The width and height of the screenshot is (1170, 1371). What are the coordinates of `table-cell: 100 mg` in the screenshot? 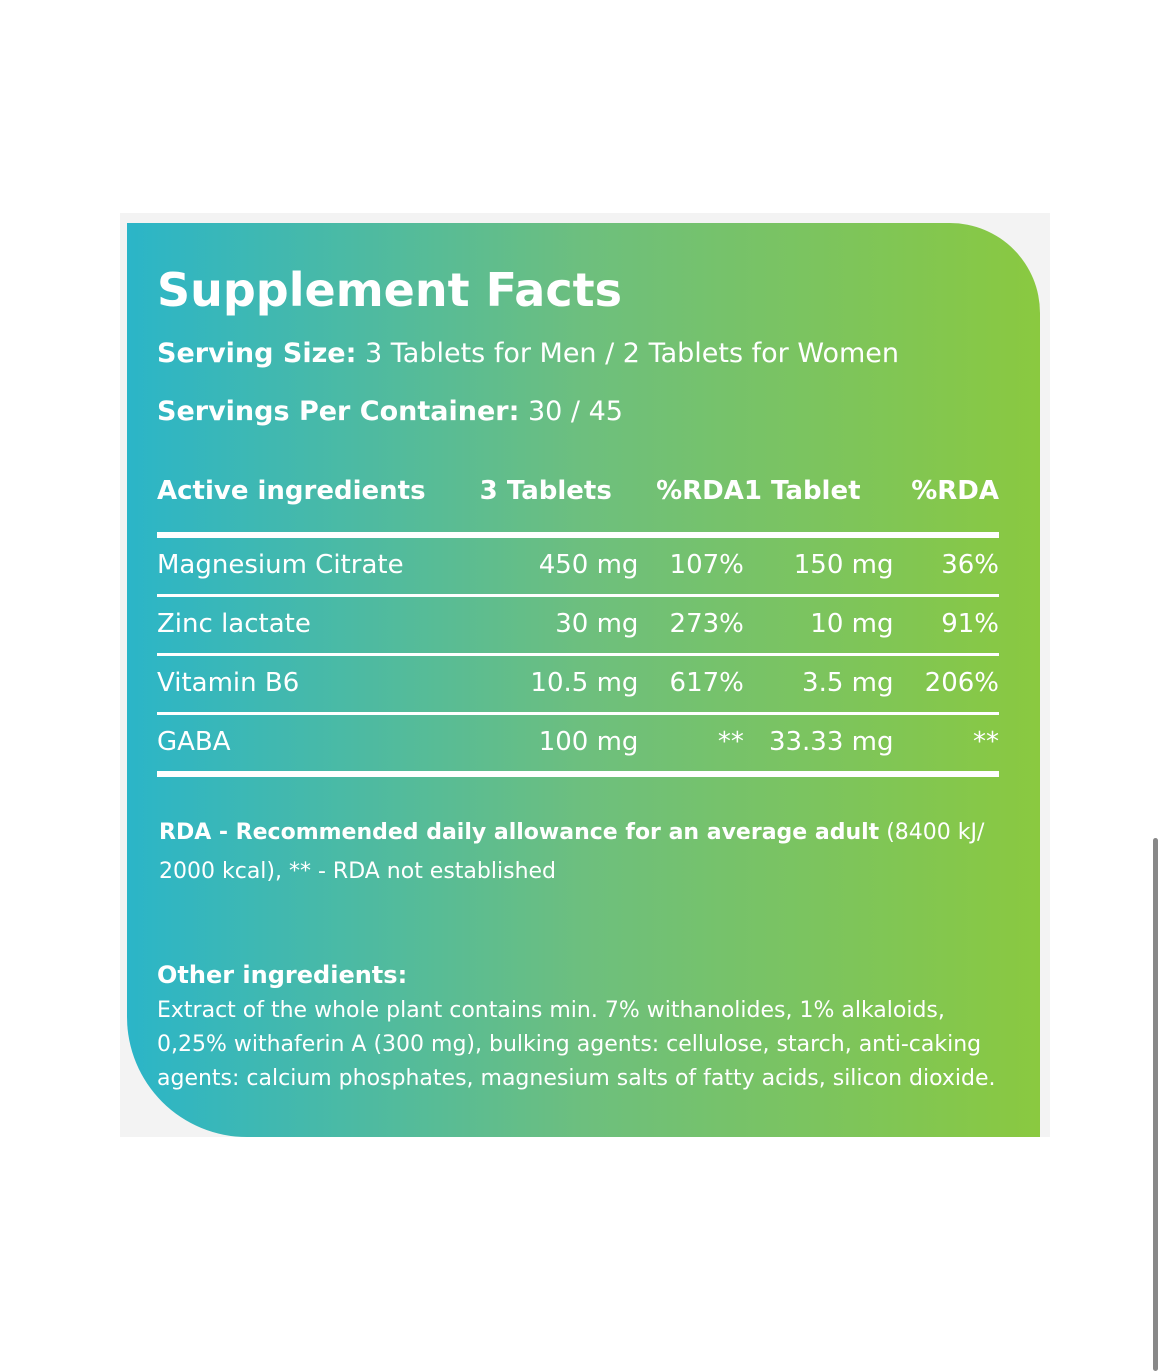 It's located at (559, 745).